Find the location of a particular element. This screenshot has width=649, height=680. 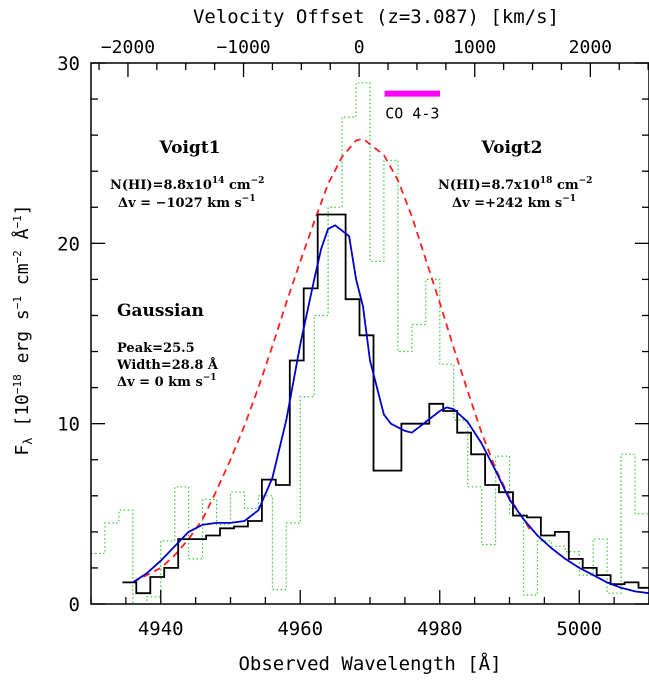

top-tick-label: −2000 is located at coordinates (128, 47).